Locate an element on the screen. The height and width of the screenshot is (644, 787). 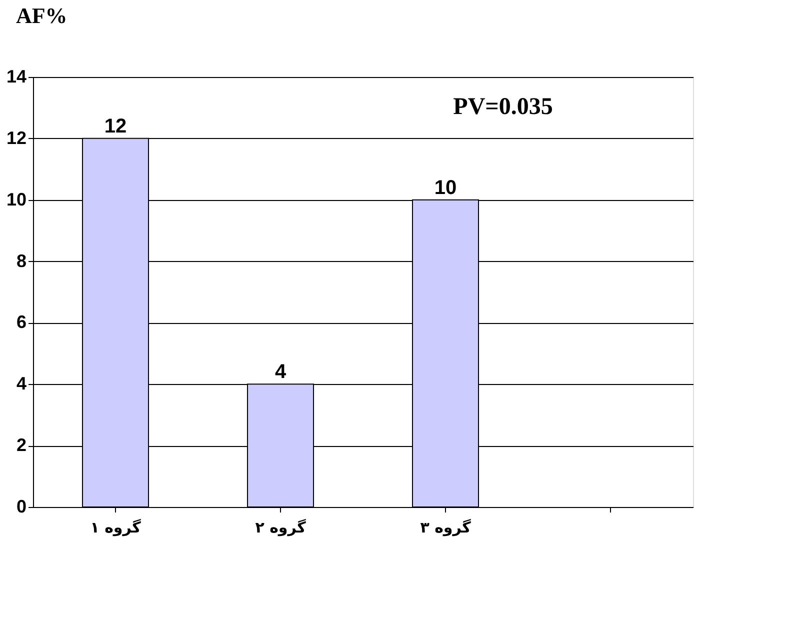
y-tick-label: 2 is located at coordinates (21, 445).